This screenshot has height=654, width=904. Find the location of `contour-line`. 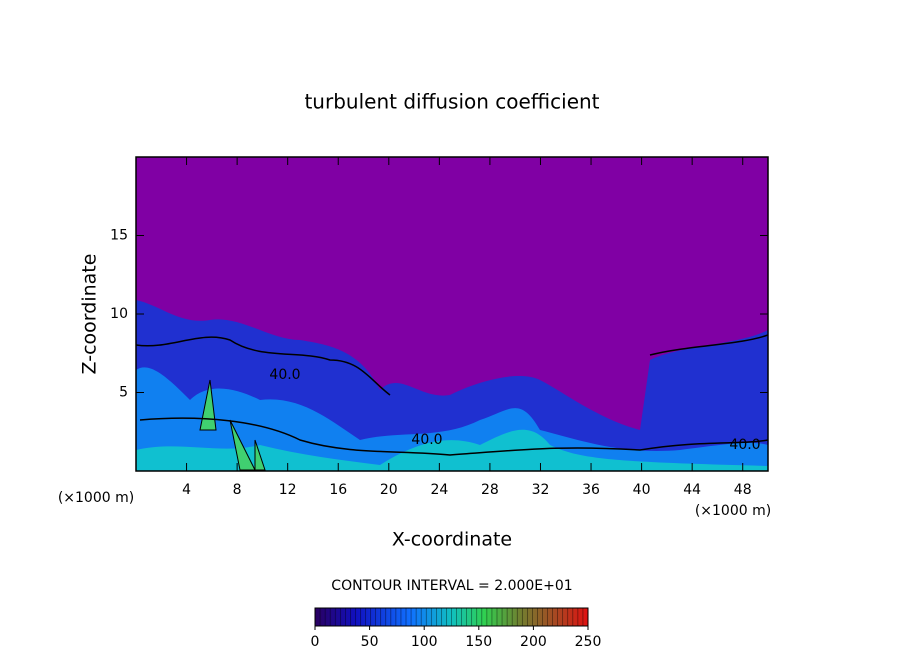

contour-line is located at coordinates (452, 395).